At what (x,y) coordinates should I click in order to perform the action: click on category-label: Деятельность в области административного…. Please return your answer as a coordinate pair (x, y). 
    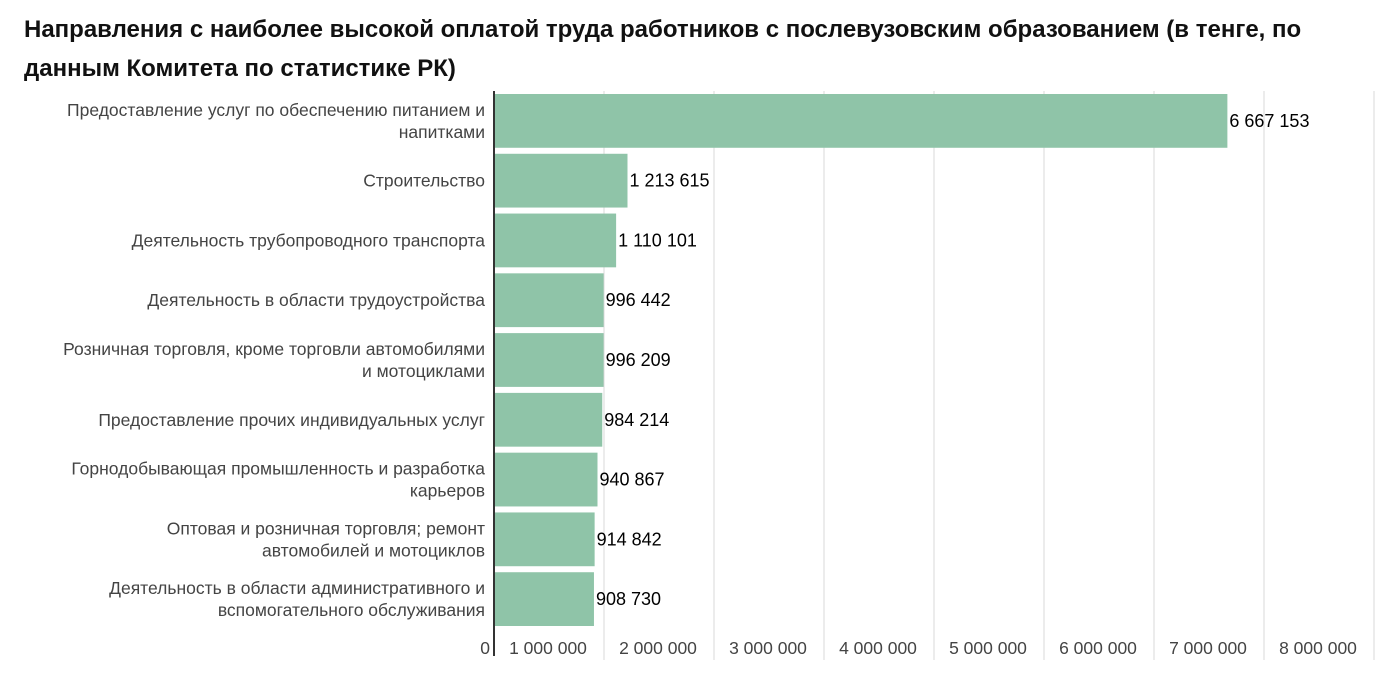
    Looking at the image, I should click on (297, 588).